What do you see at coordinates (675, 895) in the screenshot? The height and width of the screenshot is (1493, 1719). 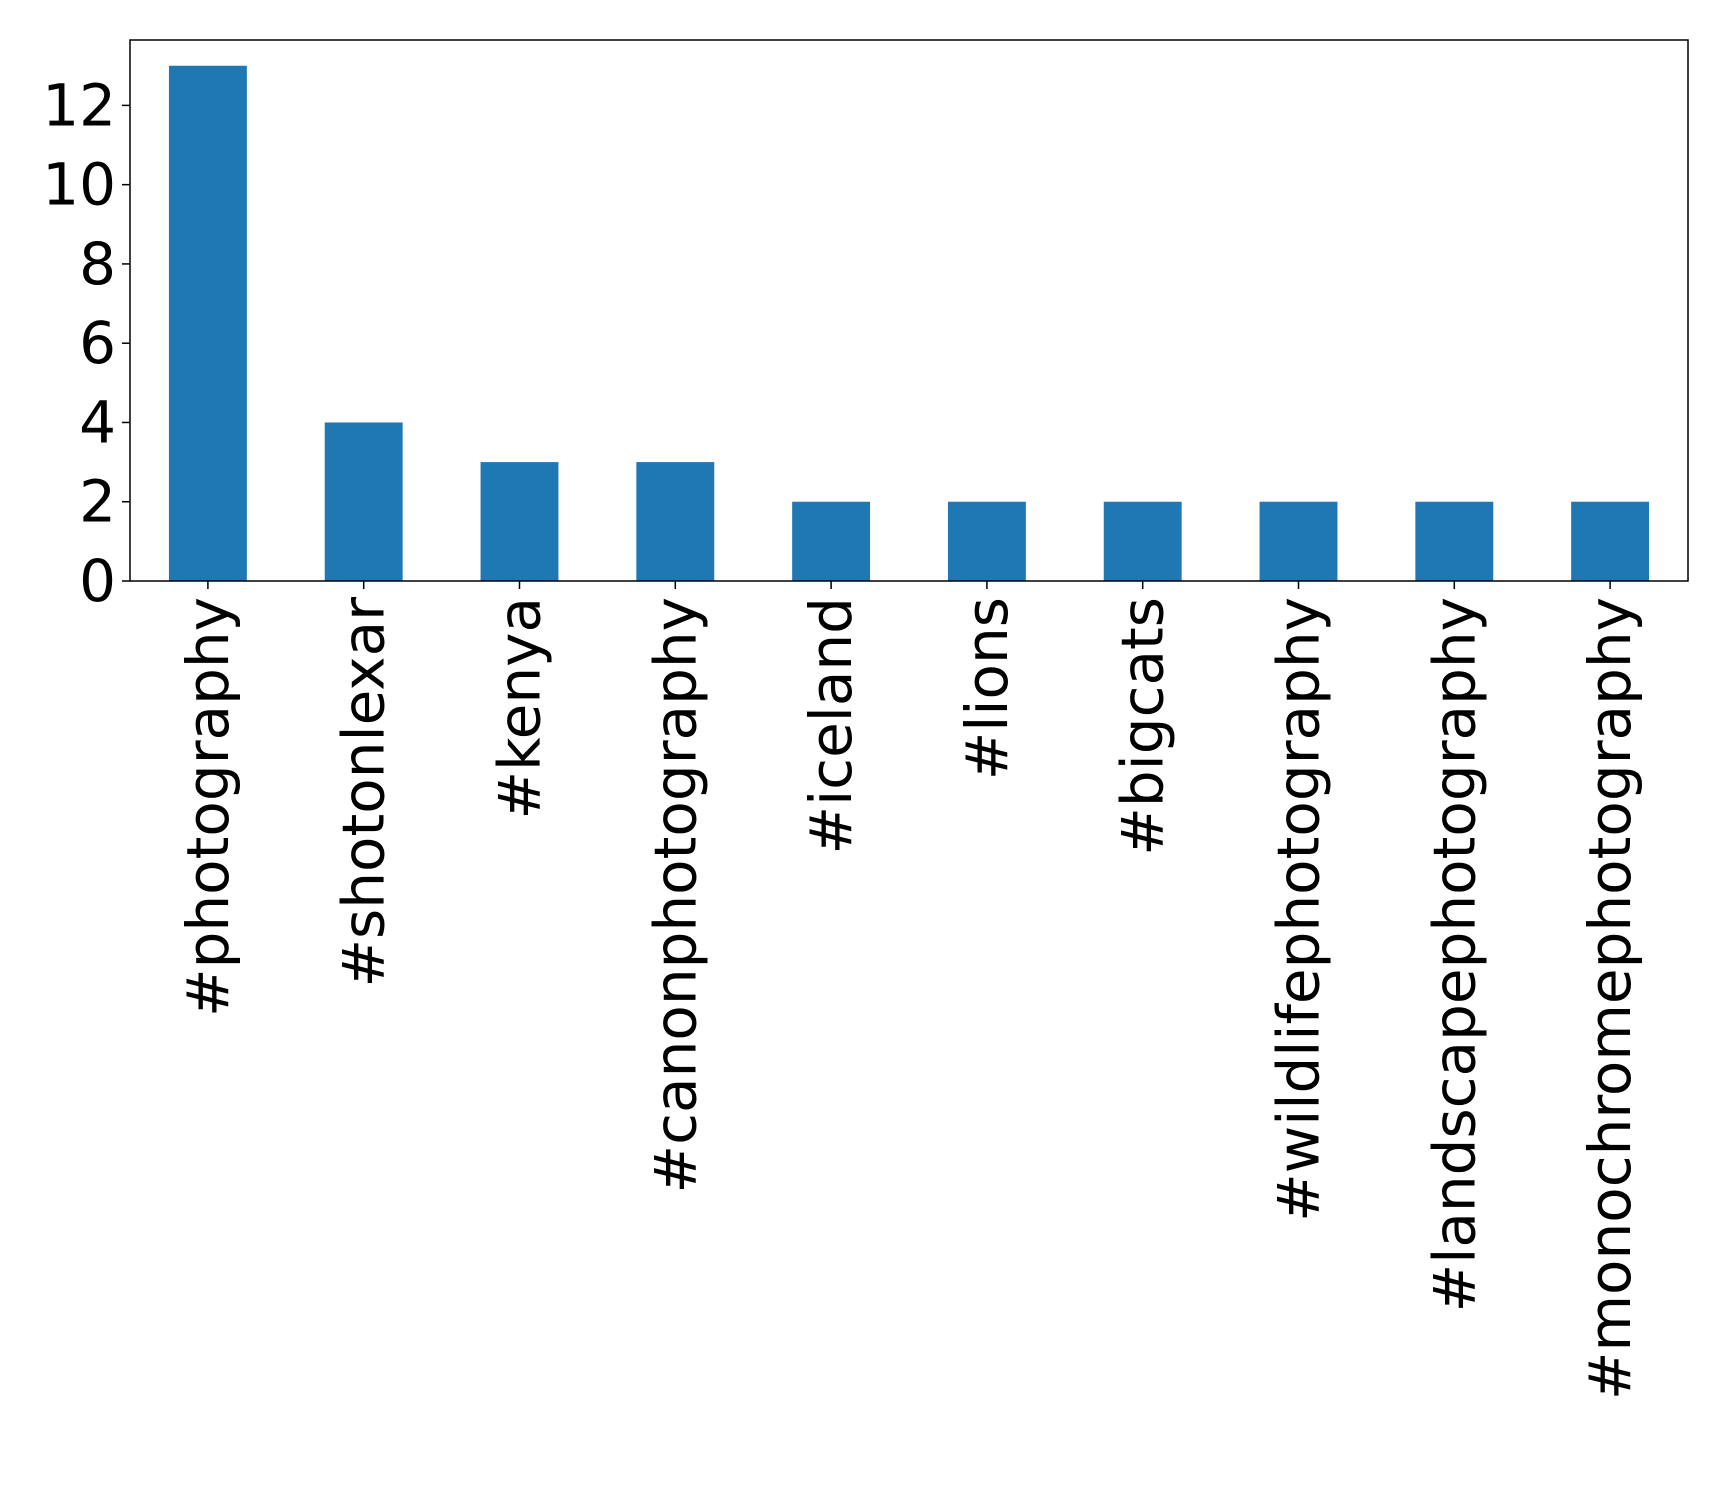 I see `x-tick-label: #canonphotography` at bounding box center [675, 895].